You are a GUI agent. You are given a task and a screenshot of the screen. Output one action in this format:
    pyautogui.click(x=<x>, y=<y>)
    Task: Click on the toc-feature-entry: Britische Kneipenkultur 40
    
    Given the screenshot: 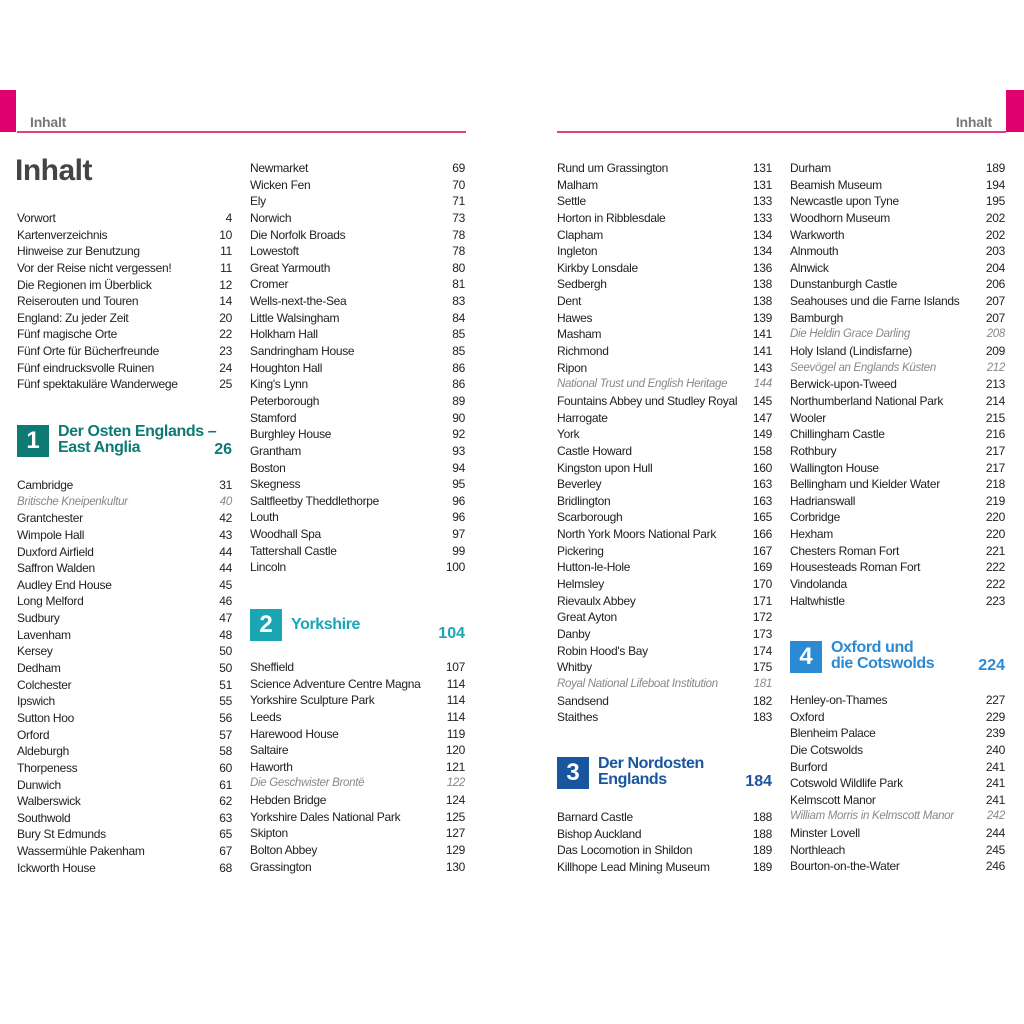 What is the action you would take?
    pyautogui.click(x=124, y=502)
    